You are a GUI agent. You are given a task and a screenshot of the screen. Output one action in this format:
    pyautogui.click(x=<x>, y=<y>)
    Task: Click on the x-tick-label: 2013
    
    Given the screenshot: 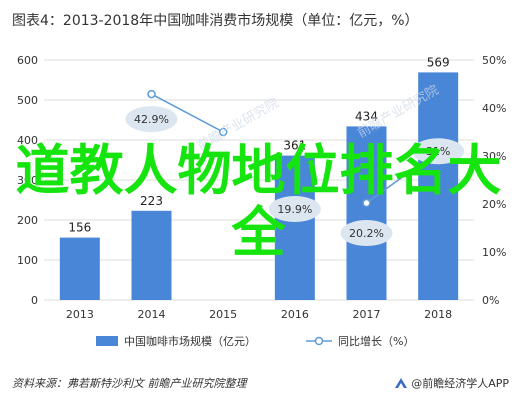 What is the action you would take?
    pyautogui.click(x=80, y=314)
    